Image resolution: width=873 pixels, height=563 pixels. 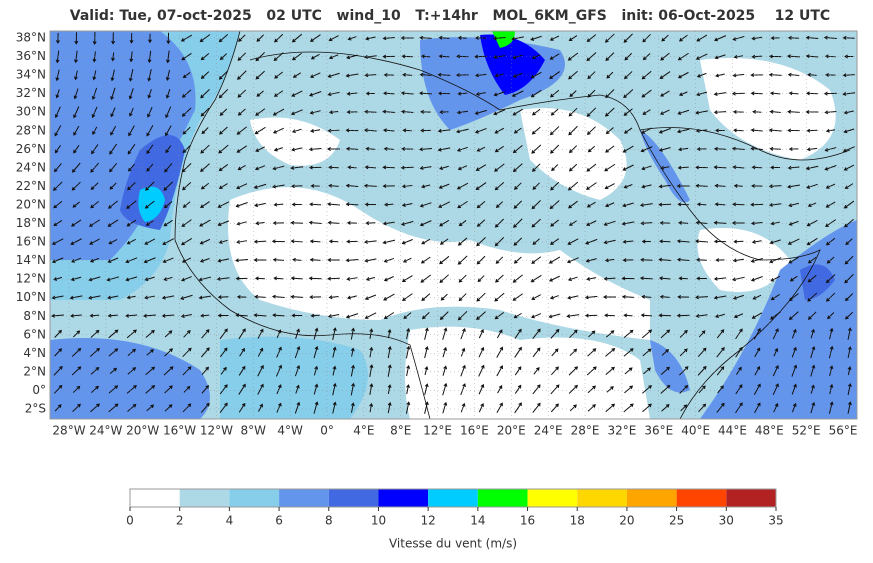 I want to click on lat-label: 20°N, so click(x=31, y=204).